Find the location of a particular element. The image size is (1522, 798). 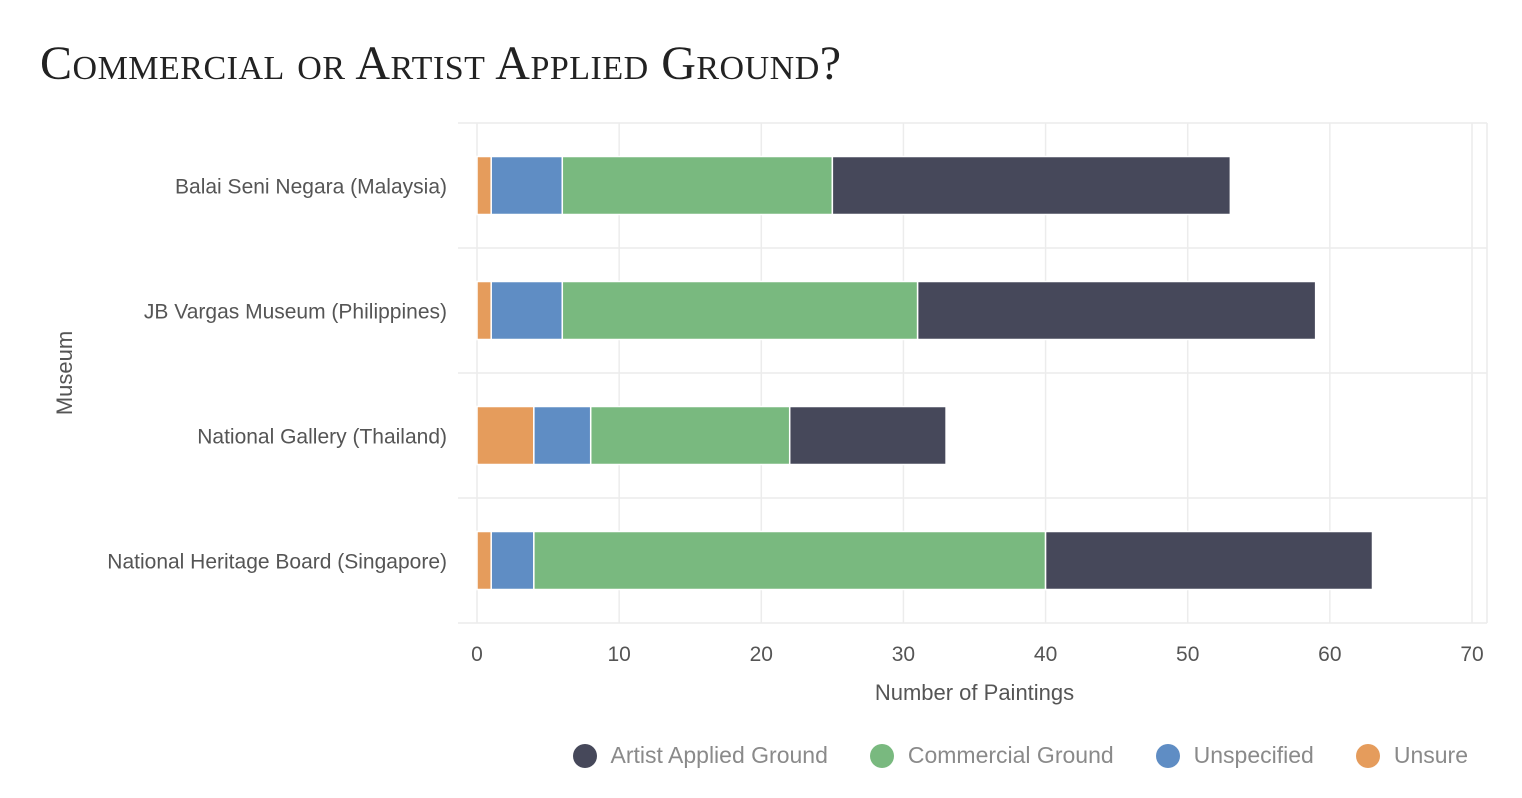

y-axis-label: Museum is located at coordinates (64, 373).